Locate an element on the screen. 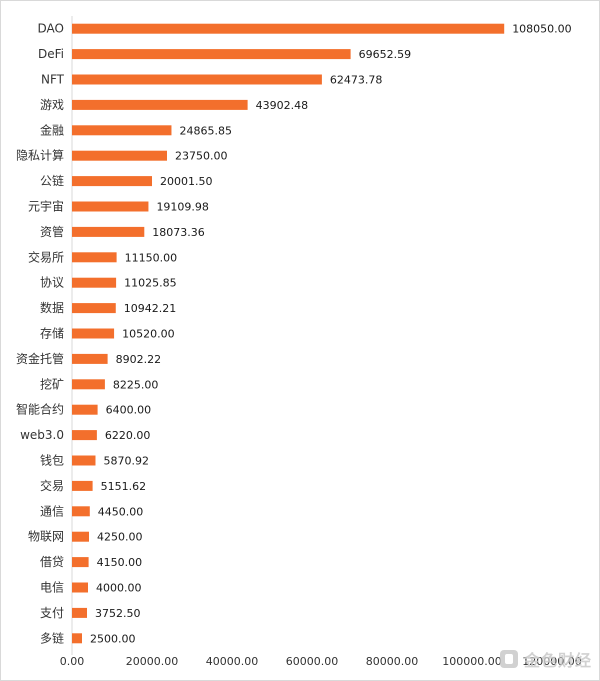  value-label: 6220.00 is located at coordinates (128, 435).